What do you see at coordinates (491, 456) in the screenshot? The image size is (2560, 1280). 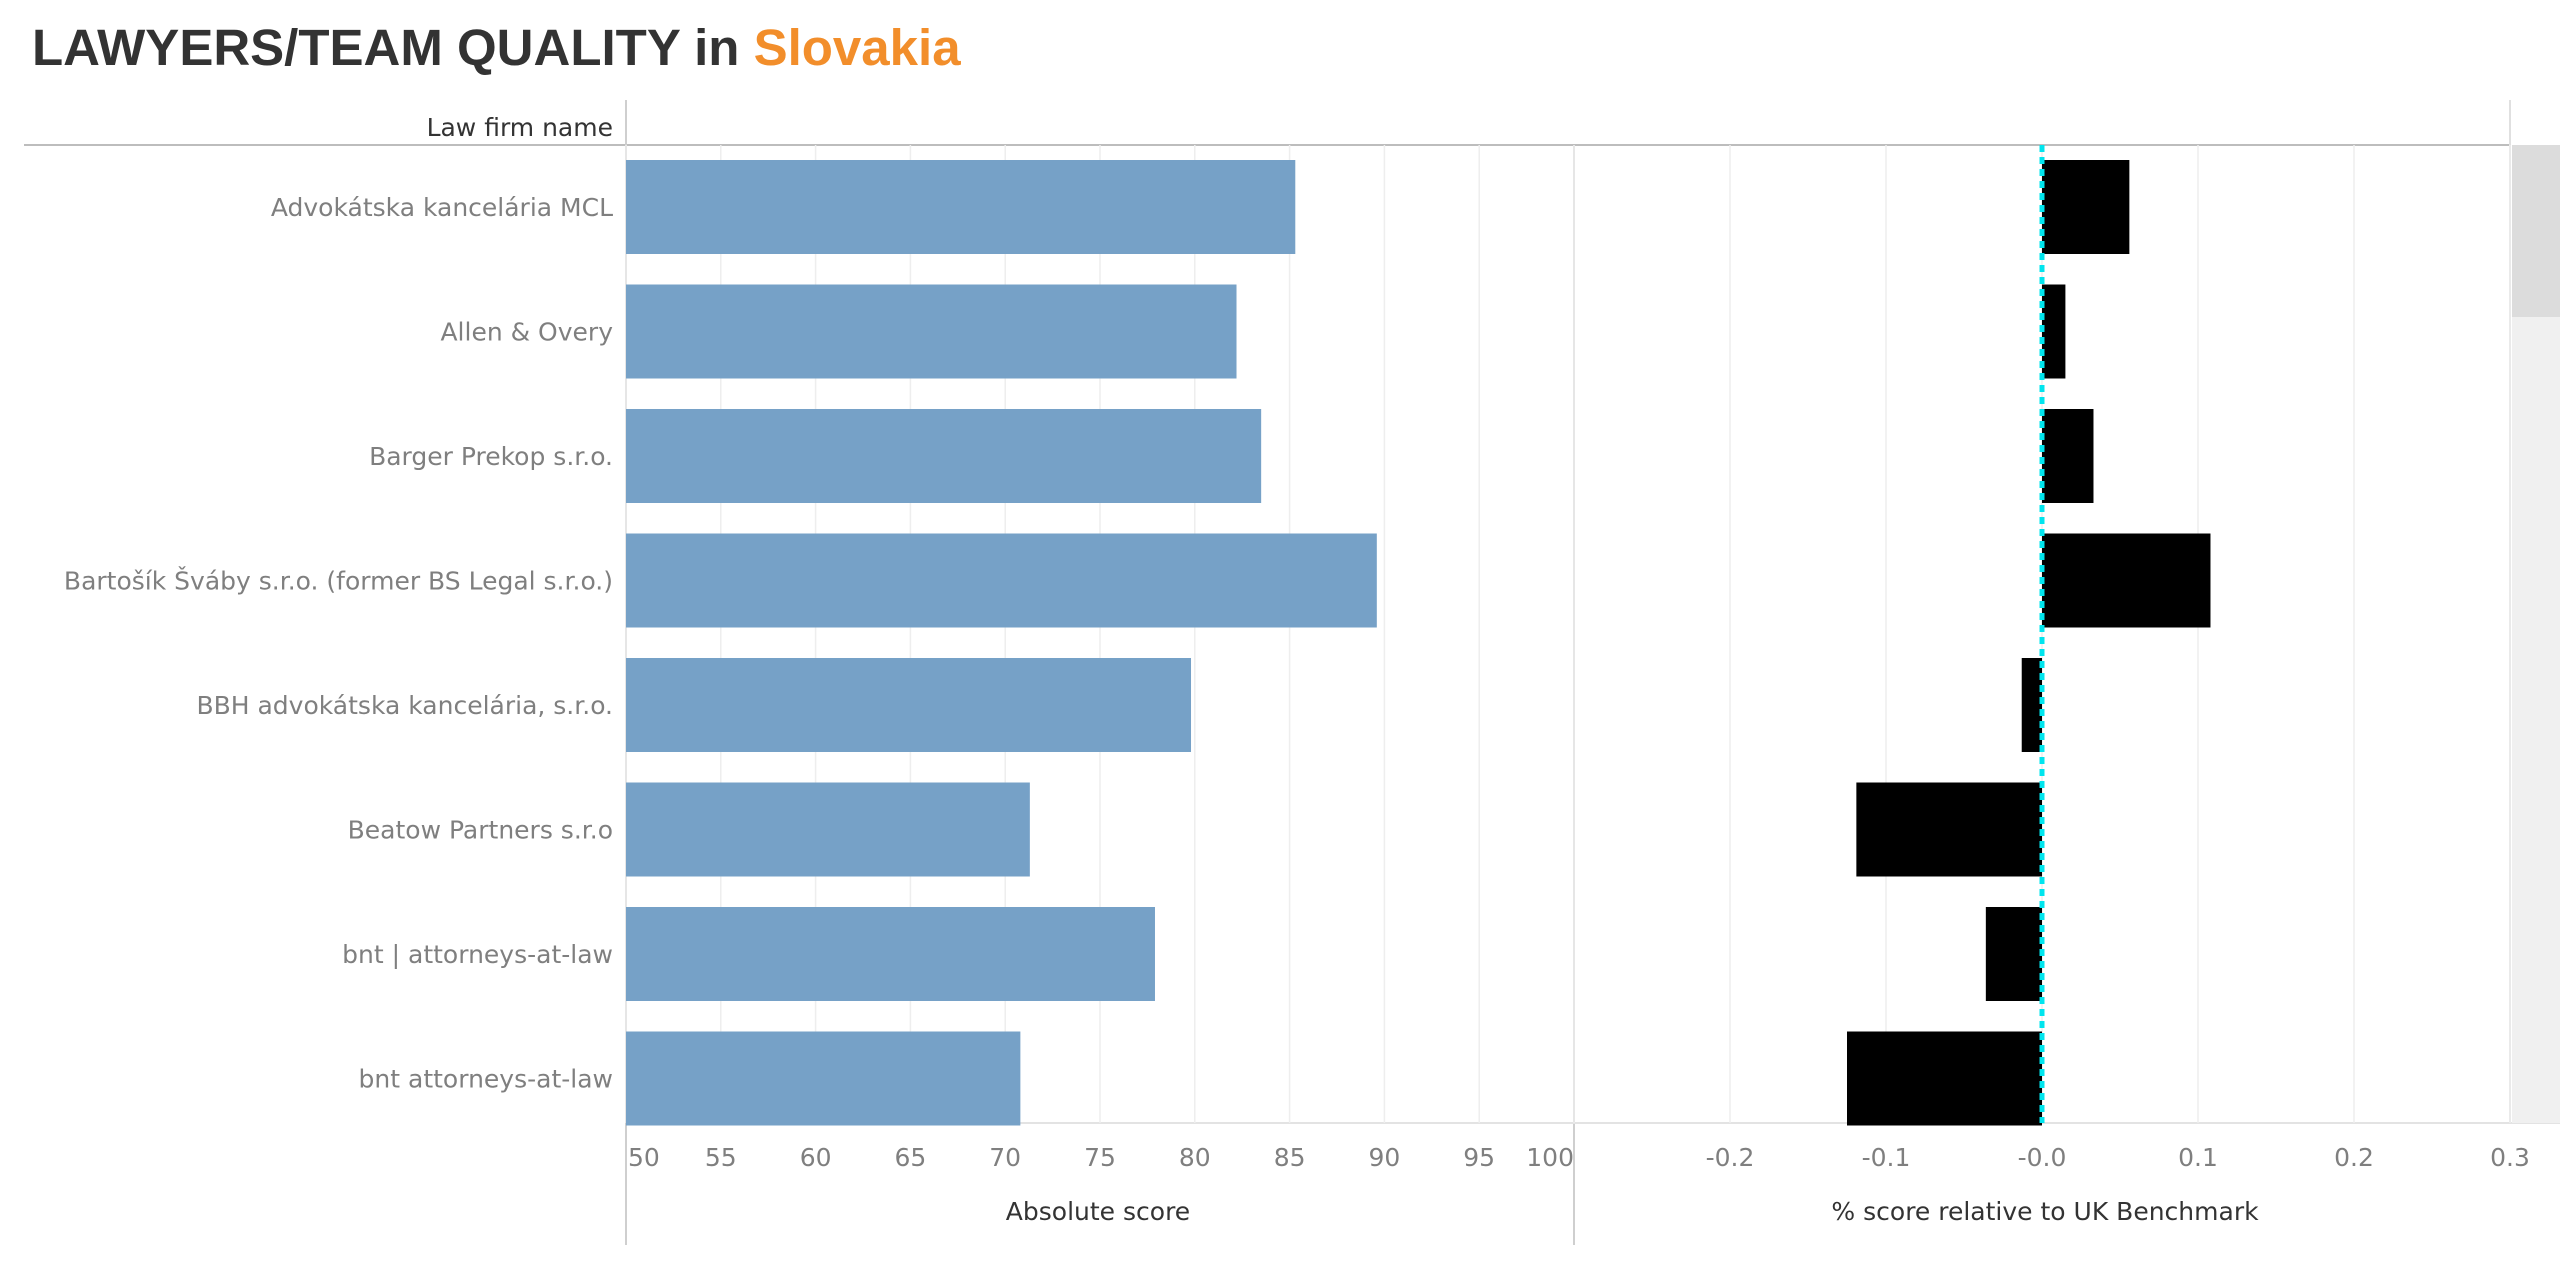 I see `row-label: Barger Prekop s.r.o.` at bounding box center [491, 456].